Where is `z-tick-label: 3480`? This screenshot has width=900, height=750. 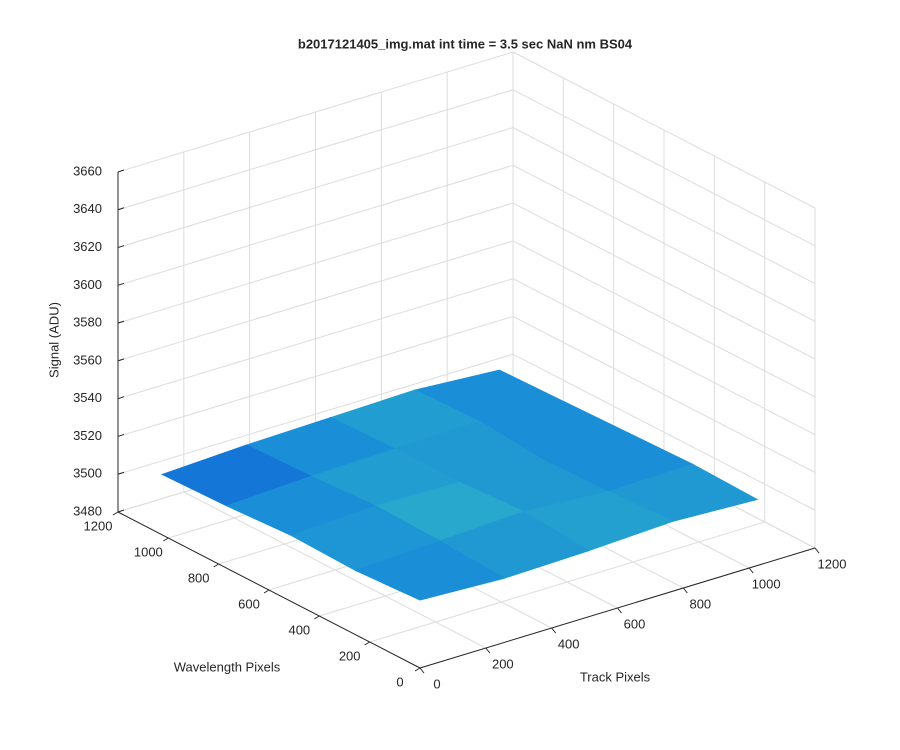
z-tick-label: 3480 is located at coordinates (87, 510).